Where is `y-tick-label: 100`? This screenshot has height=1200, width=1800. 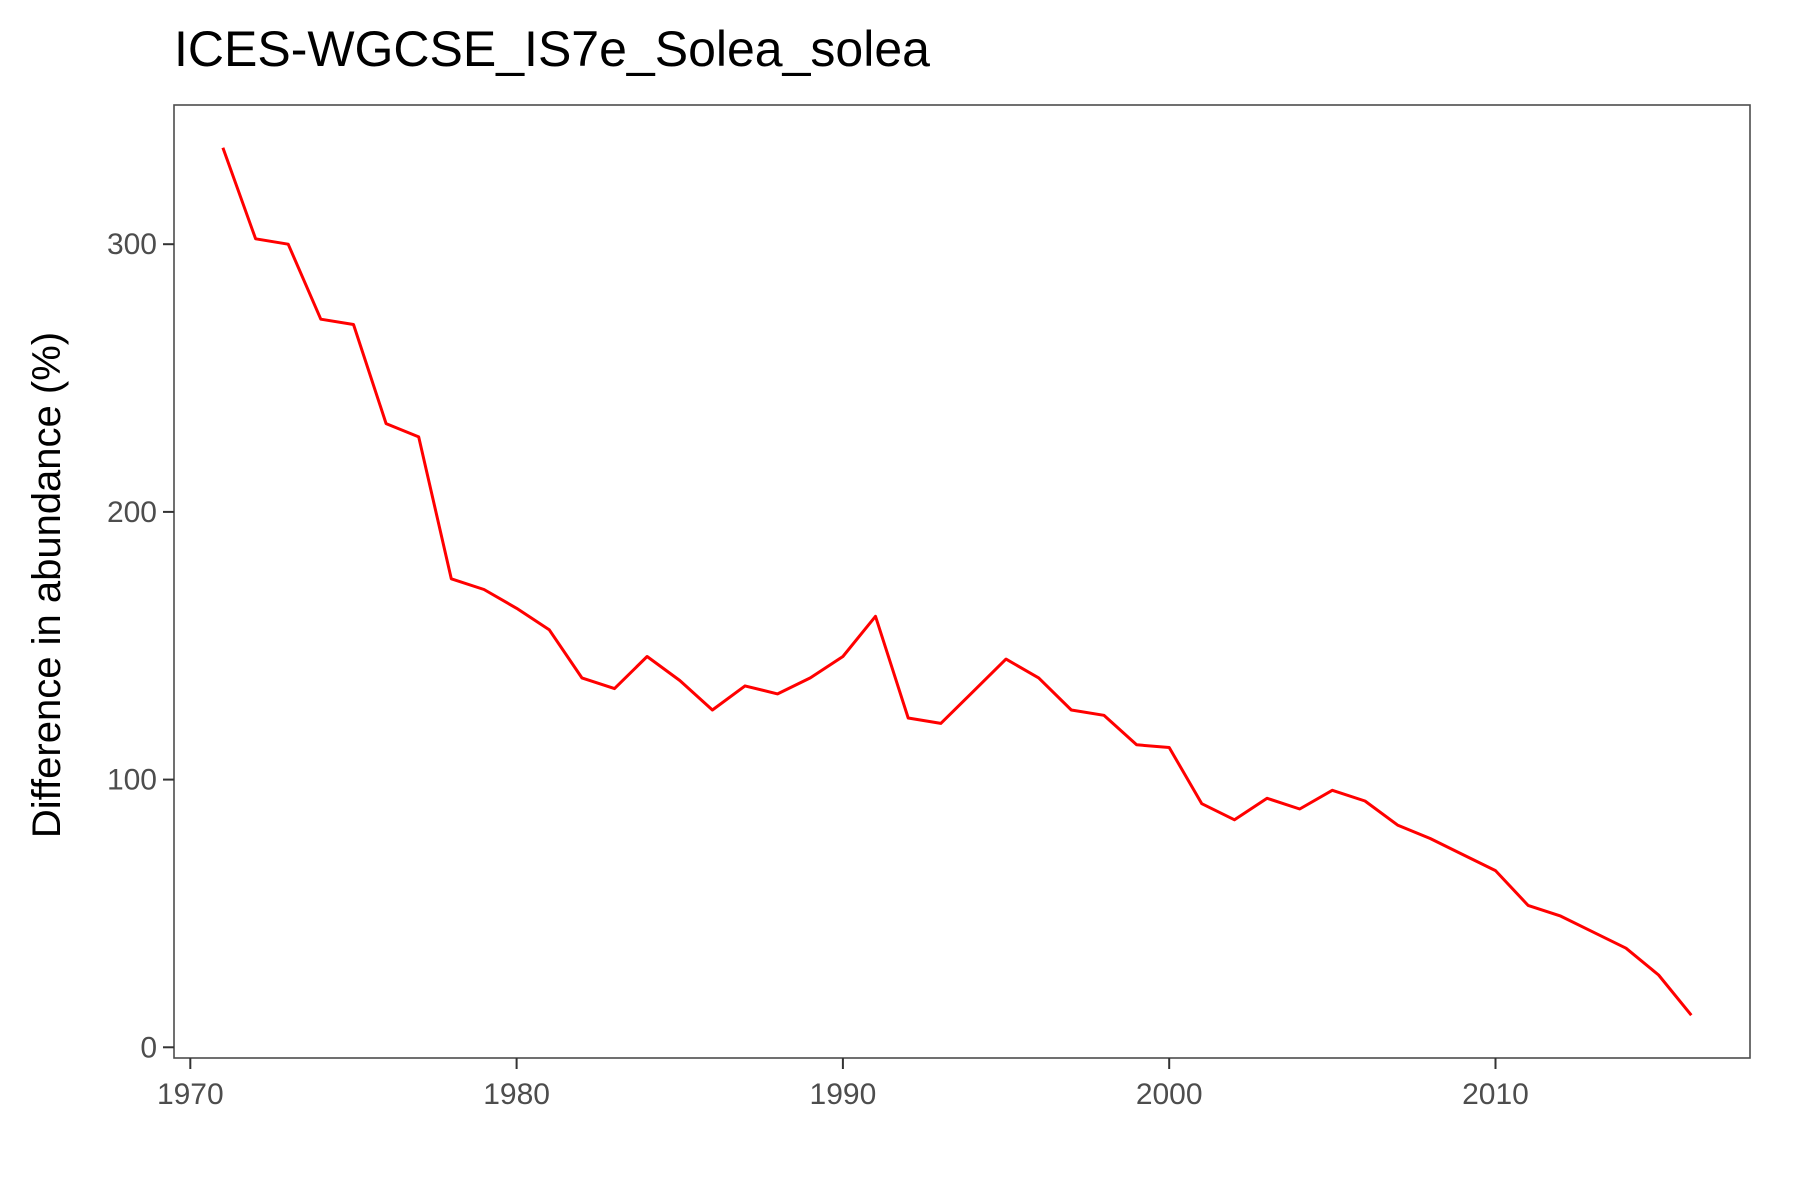 y-tick-label: 100 is located at coordinates (132, 780).